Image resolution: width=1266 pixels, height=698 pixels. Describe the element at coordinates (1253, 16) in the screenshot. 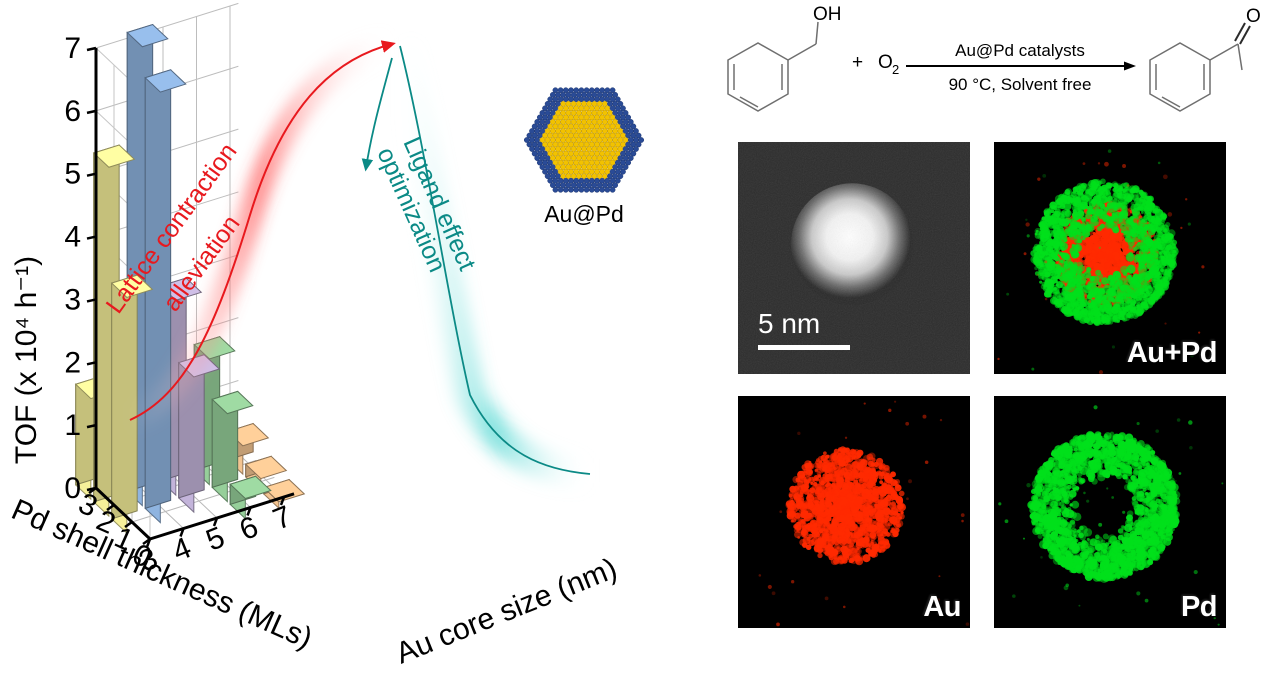

I see `product-carbonyl-label: O` at that location.